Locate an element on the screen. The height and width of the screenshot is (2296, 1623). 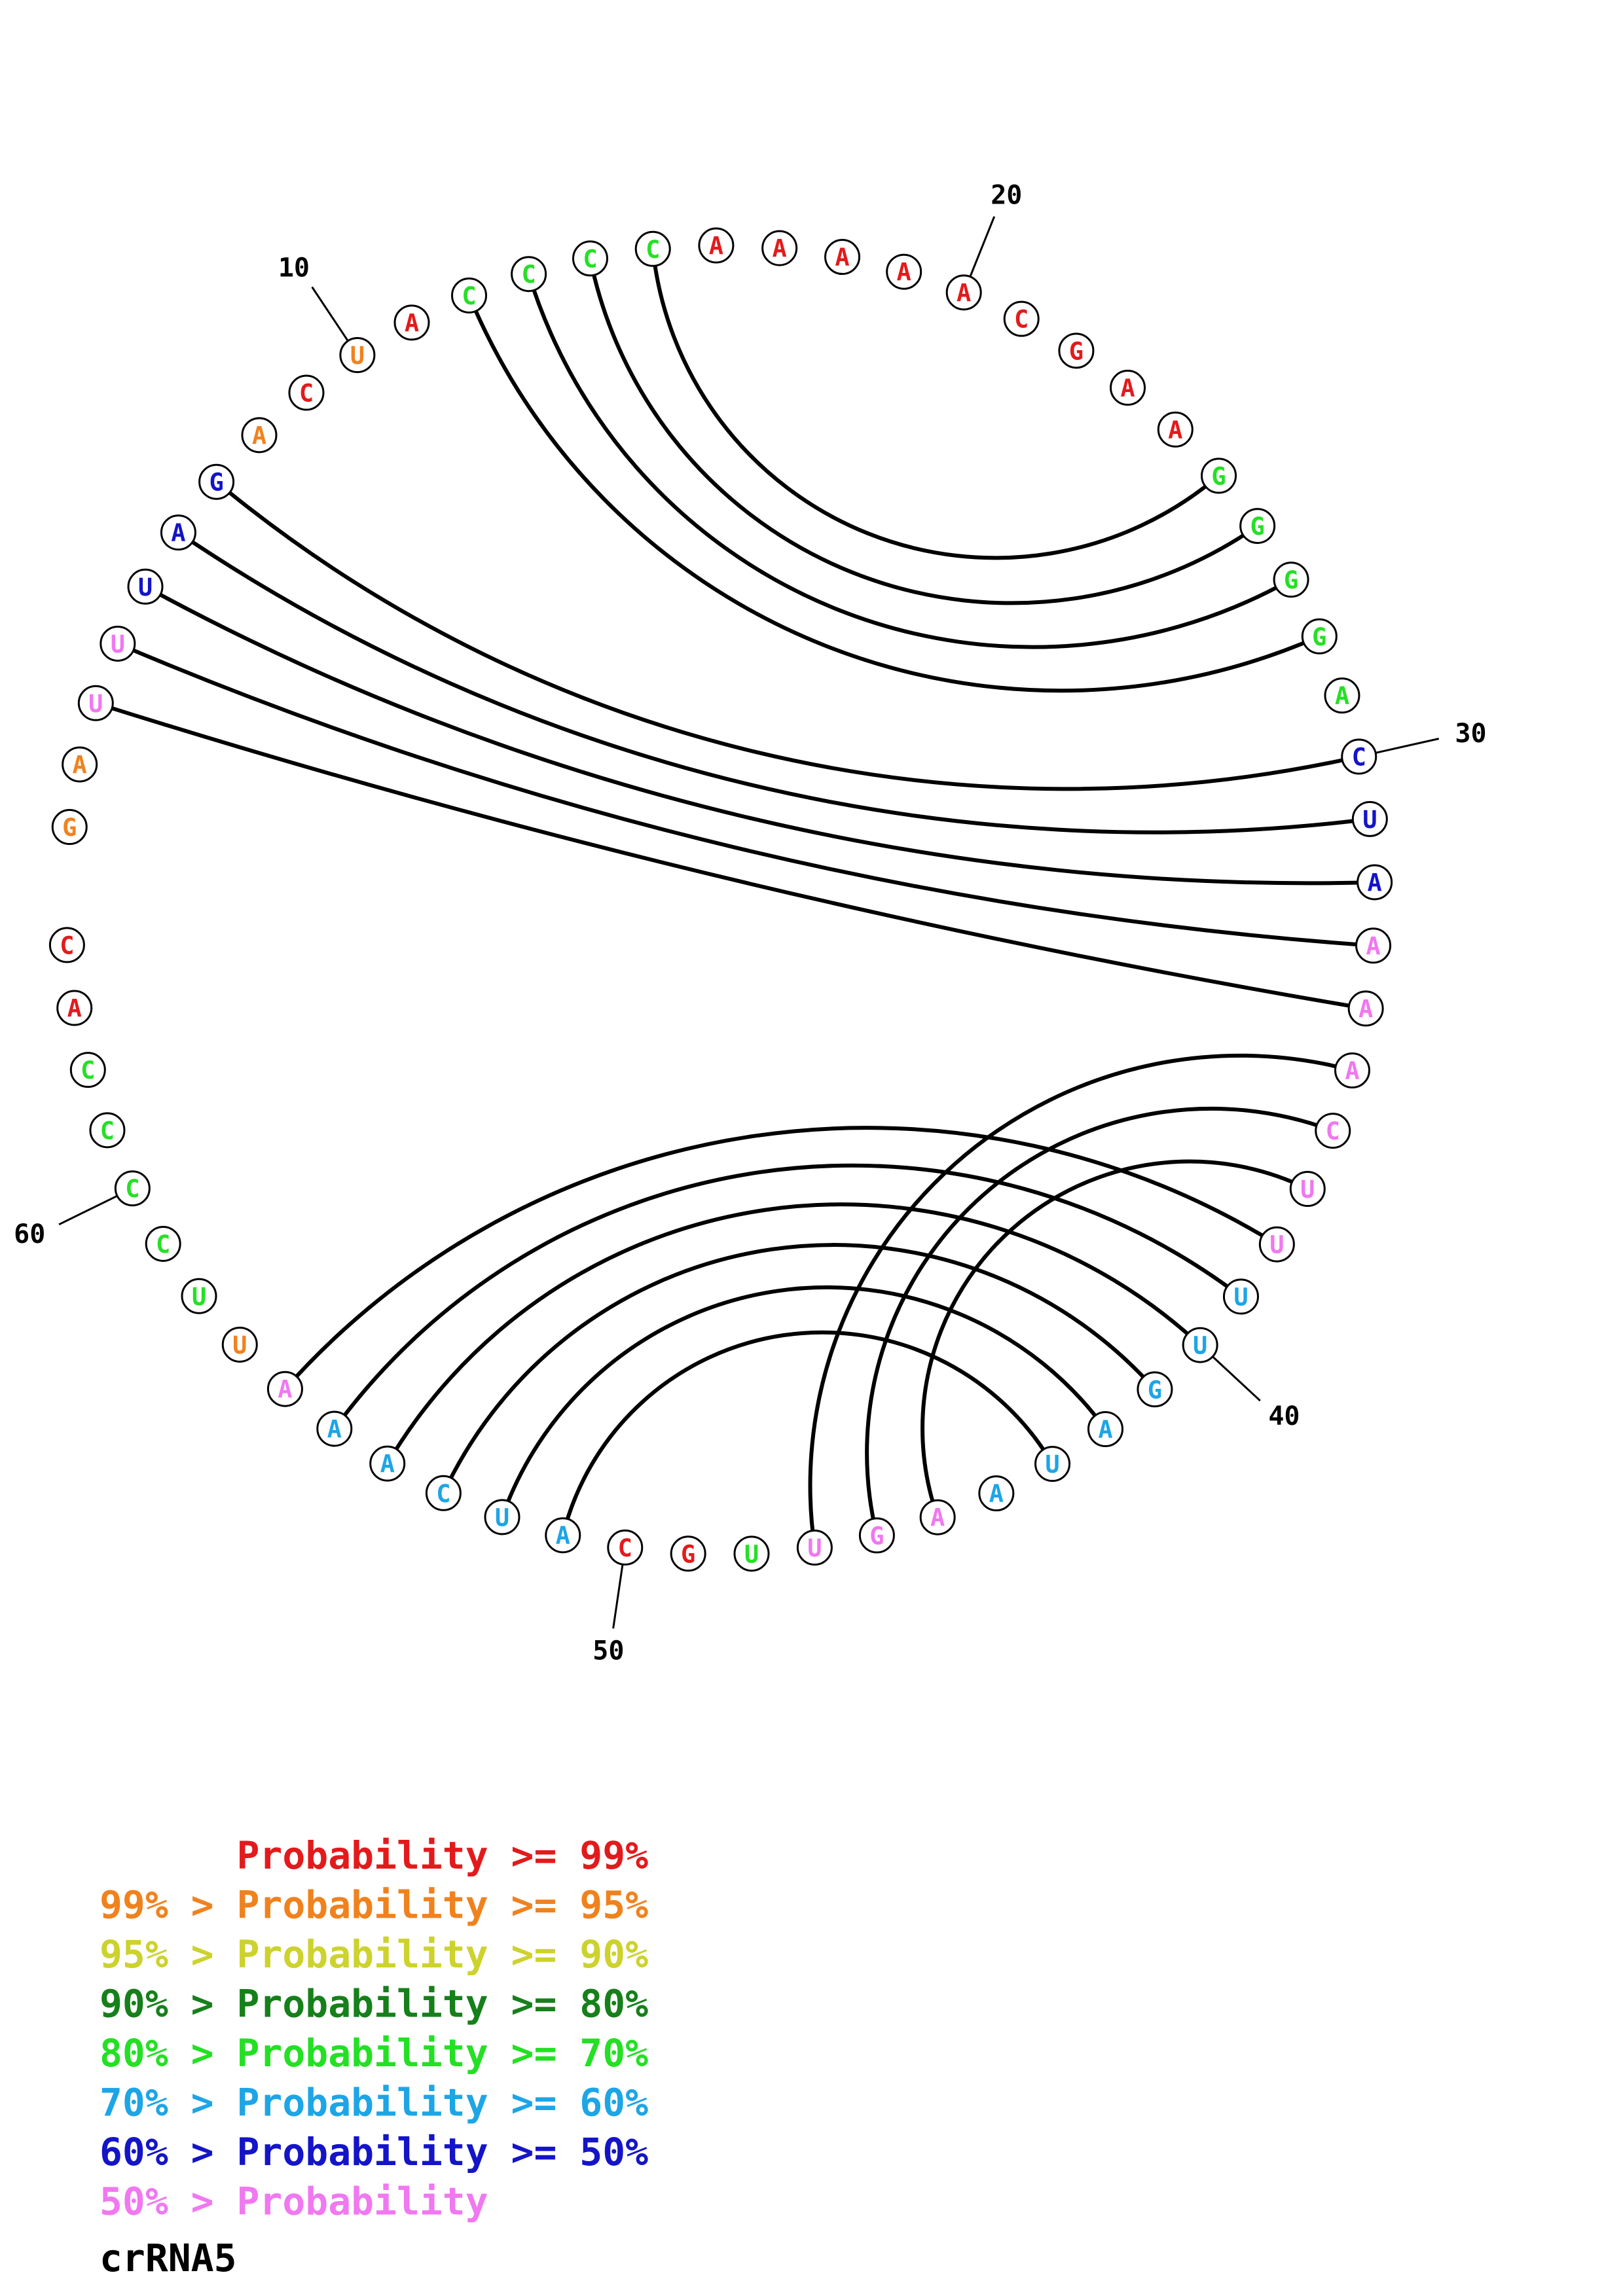
nucleotide-62: C is located at coordinates (87, 1070).